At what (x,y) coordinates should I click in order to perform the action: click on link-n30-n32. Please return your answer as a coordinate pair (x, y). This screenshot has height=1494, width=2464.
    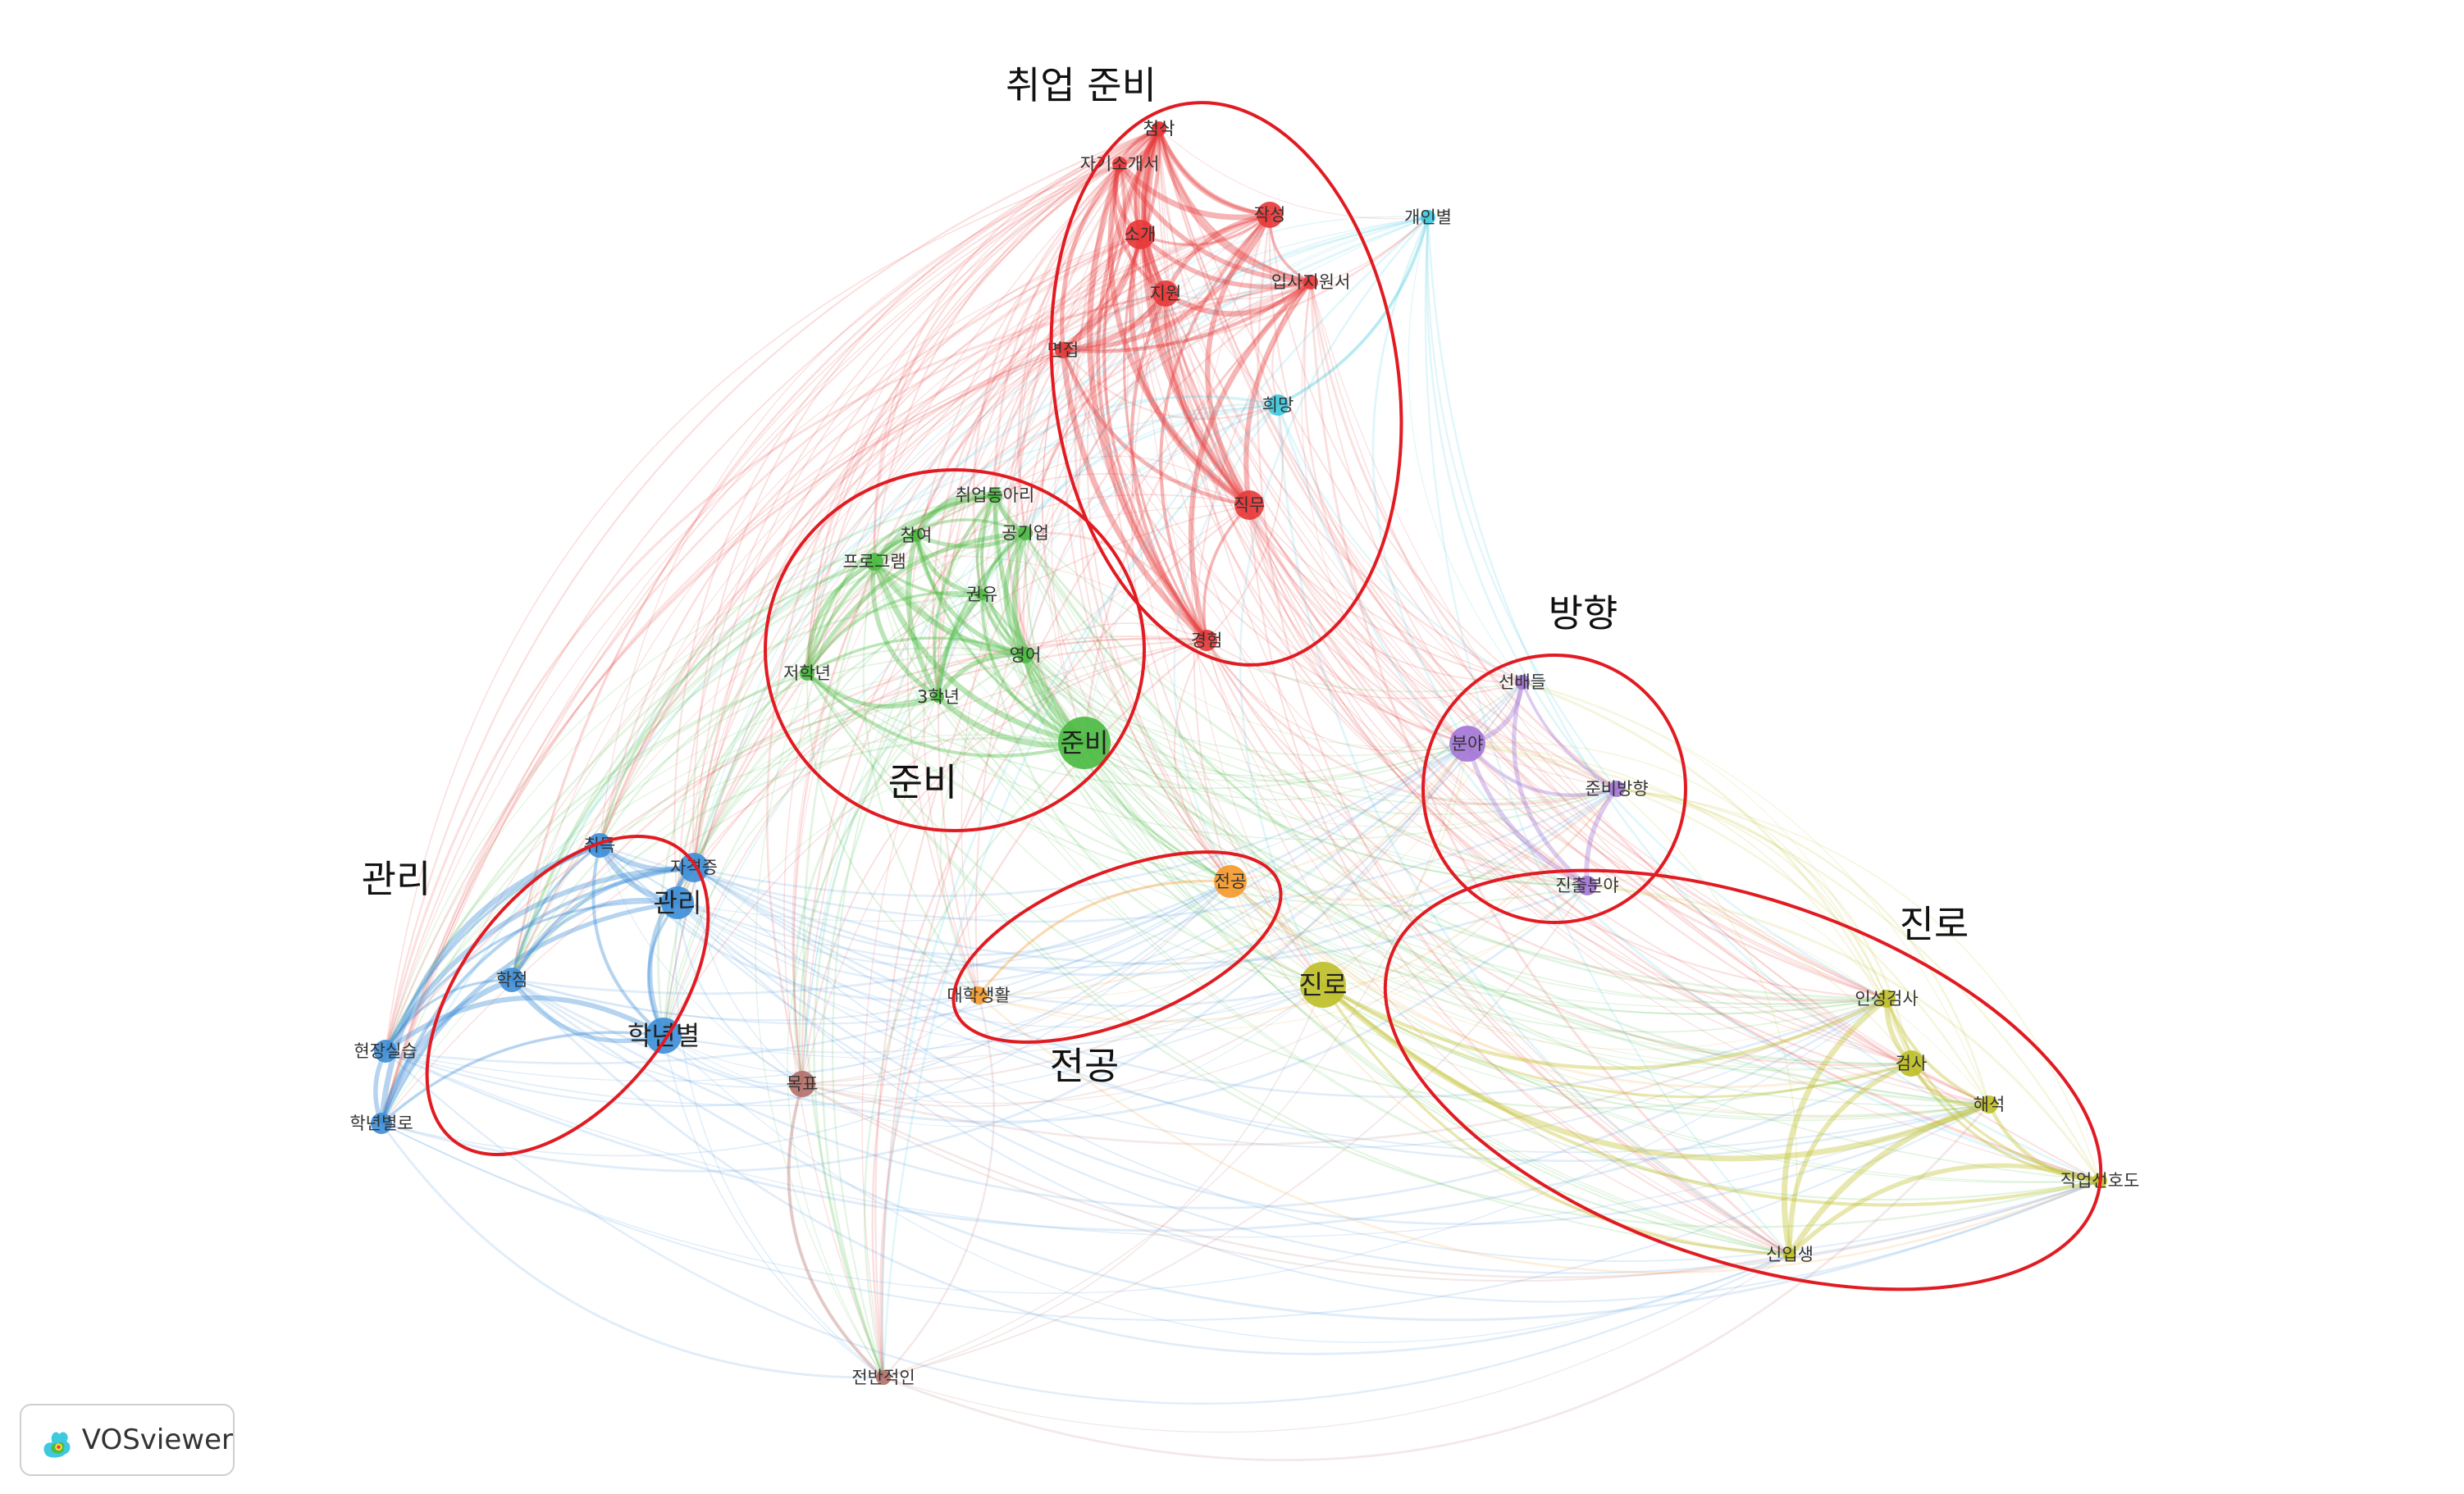
    Looking at the image, I should click on (939, 1186).